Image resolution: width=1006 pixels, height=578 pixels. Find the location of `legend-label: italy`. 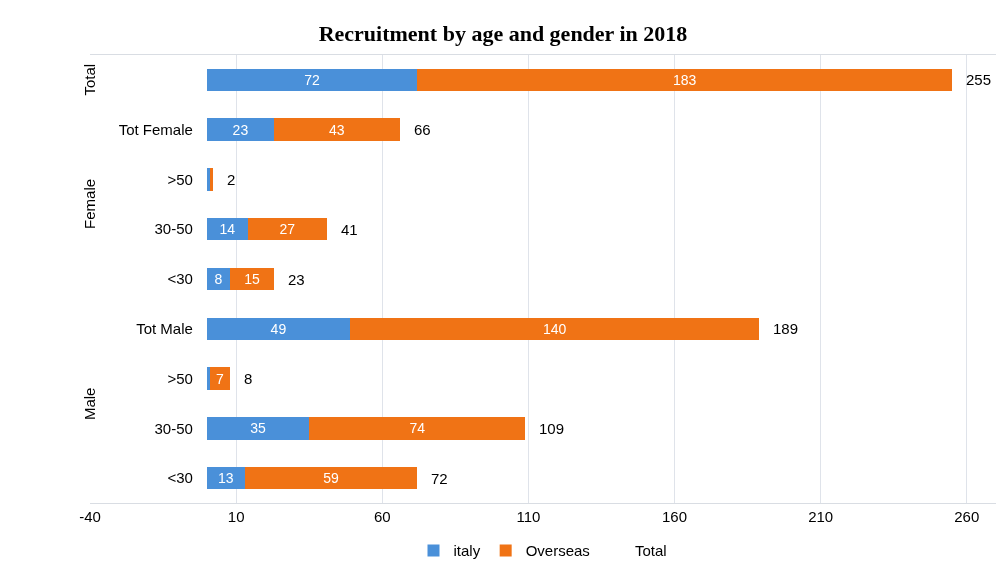

legend-label: italy is located at coordinates (467, 551).